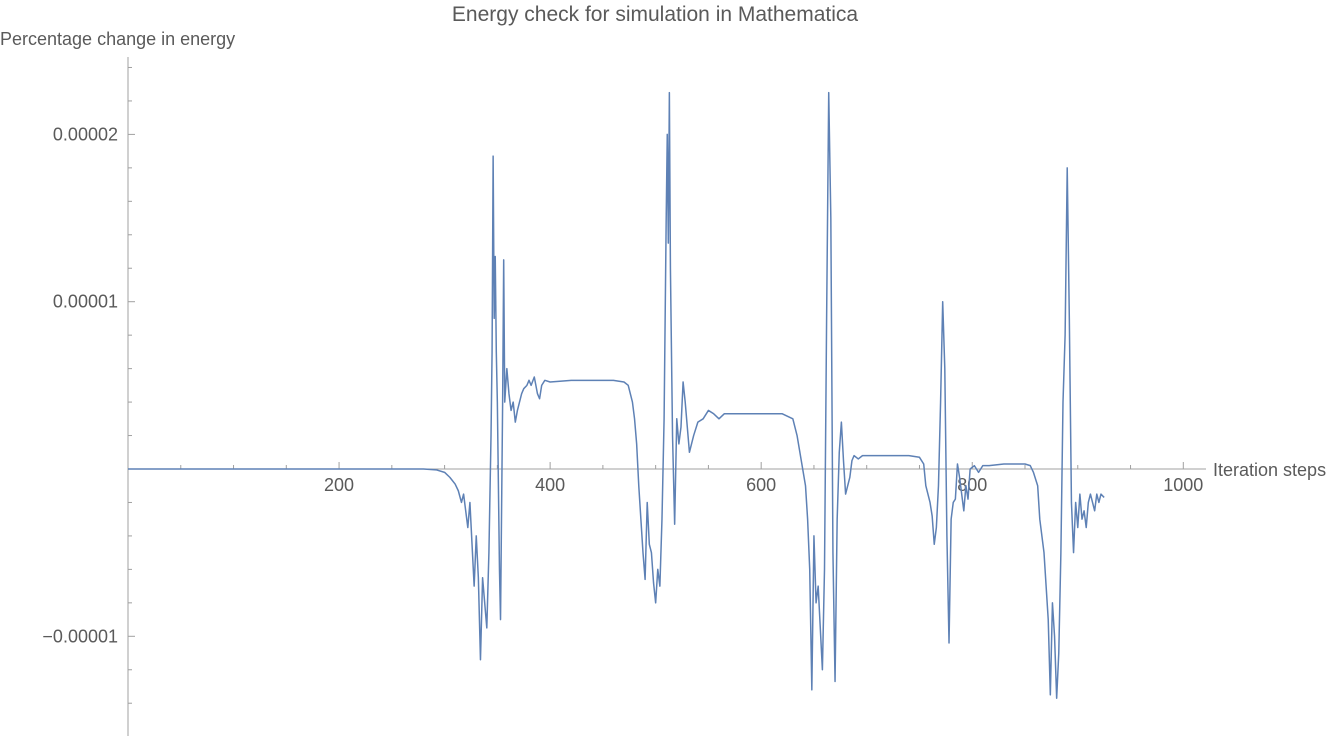 This screenshot has width=1339, height=736. Describe the element at coordinates (1269, 470) in the screenshot. I see `x-axis-label: Iteration steps` at that location.